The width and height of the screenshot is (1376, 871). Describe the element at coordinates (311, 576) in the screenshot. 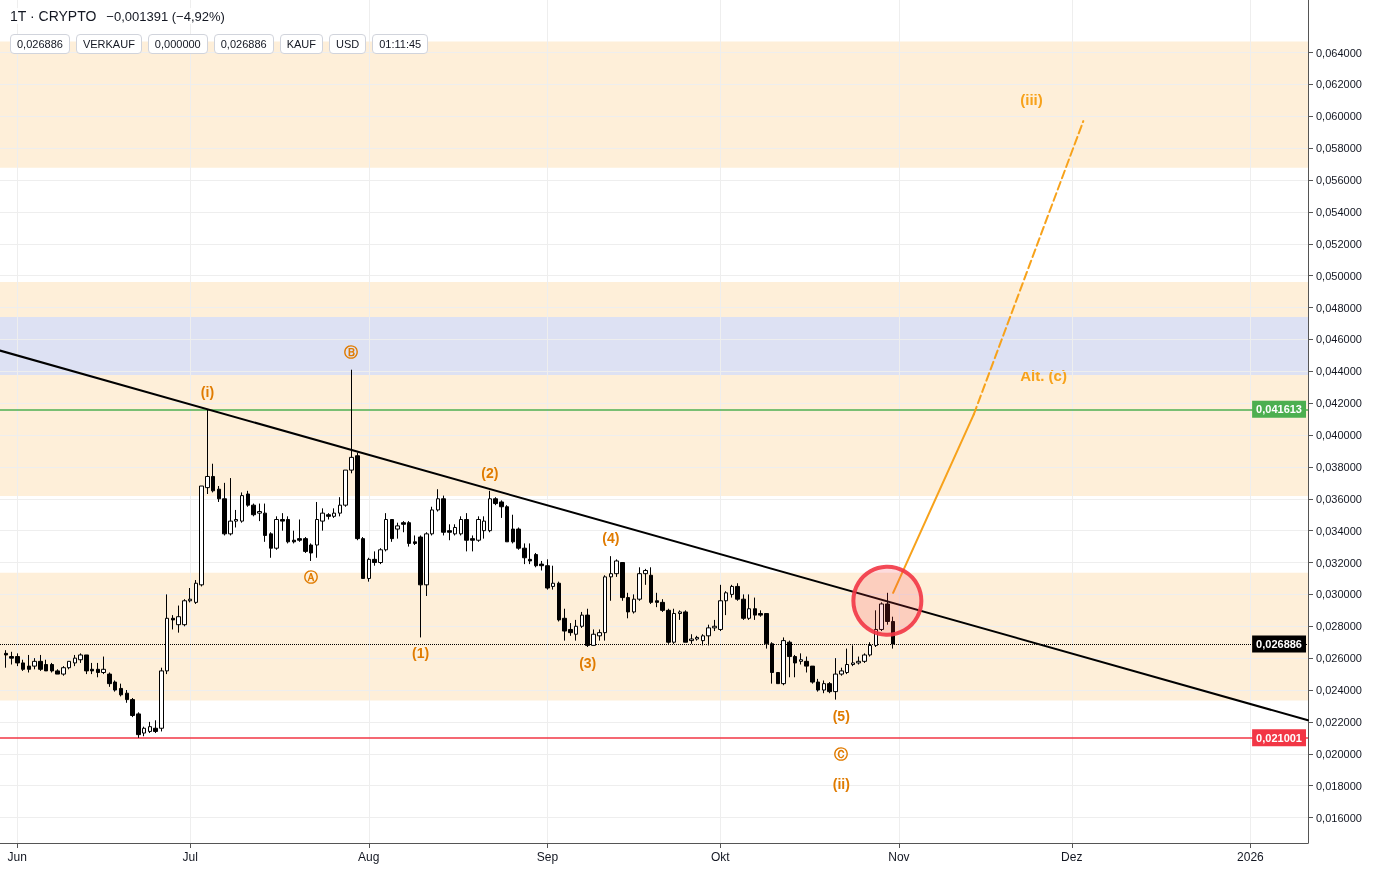

I see `annotation: Ⓐ` at that location.